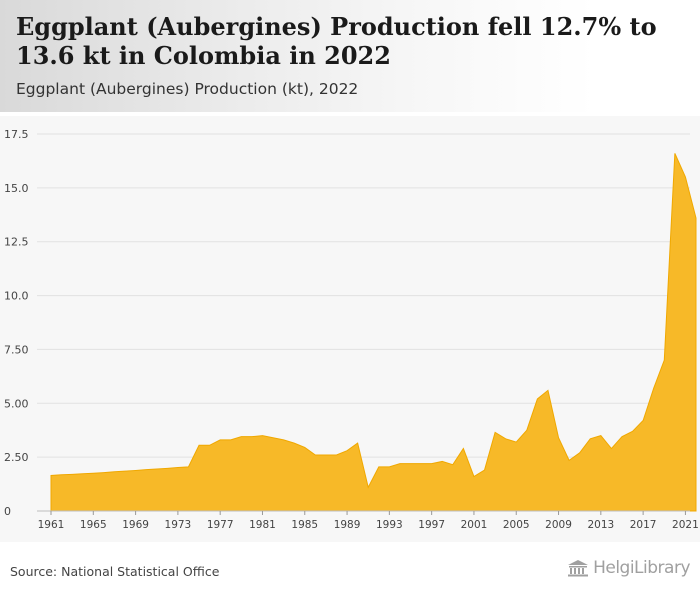 Image resolution: width=700 pixels, height=596 pixels. Describe the element at coordinates (16, 242) in the screenshot. I see `y-tick-label: 12.5` at that location.